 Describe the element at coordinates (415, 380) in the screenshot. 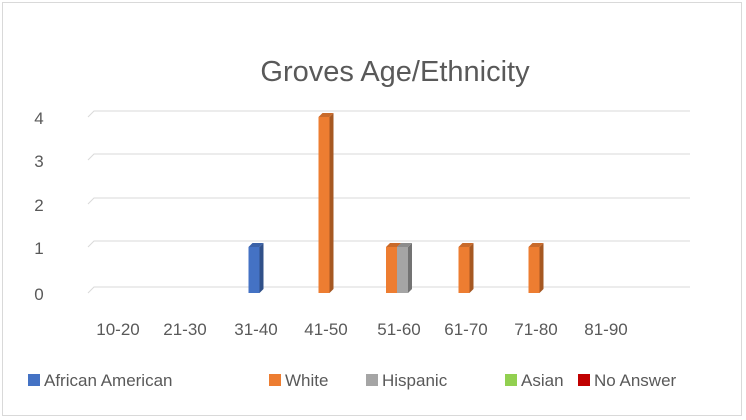

I see `legend-label: Hispanic` at that location.